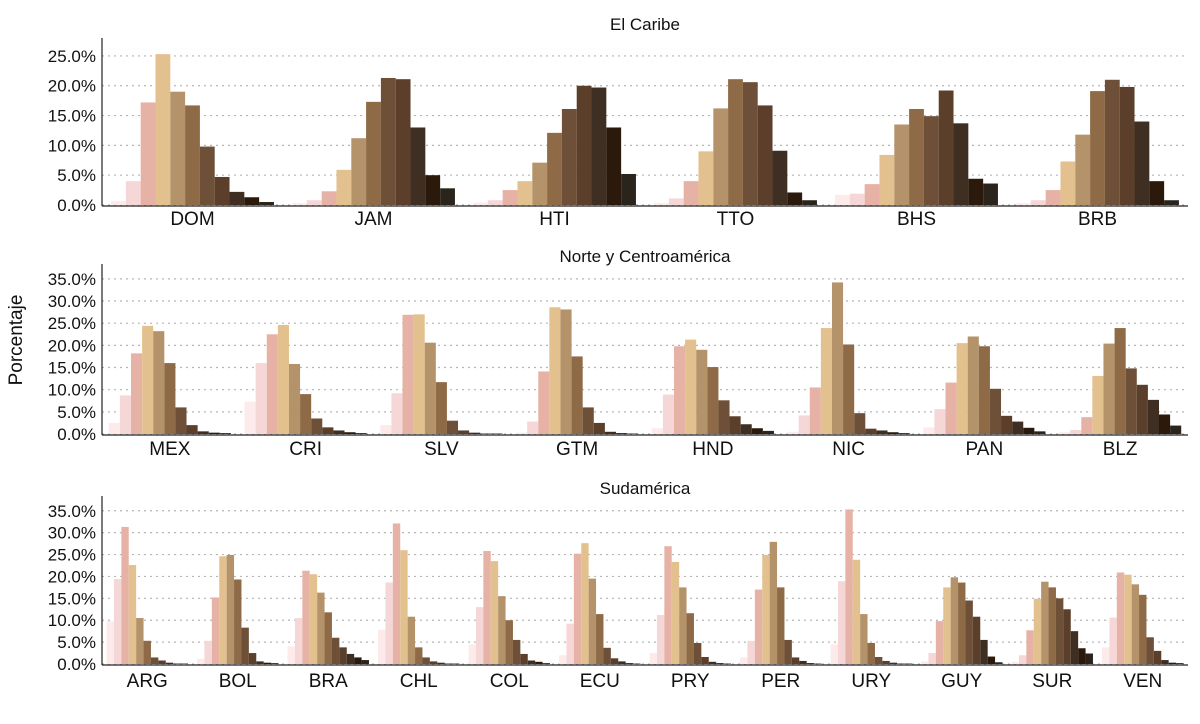 The image size is (1200, 724). Describe the element at coordinates (72, 620) in the screenshot. I see `y-tick-label: 10.0%` at that location.